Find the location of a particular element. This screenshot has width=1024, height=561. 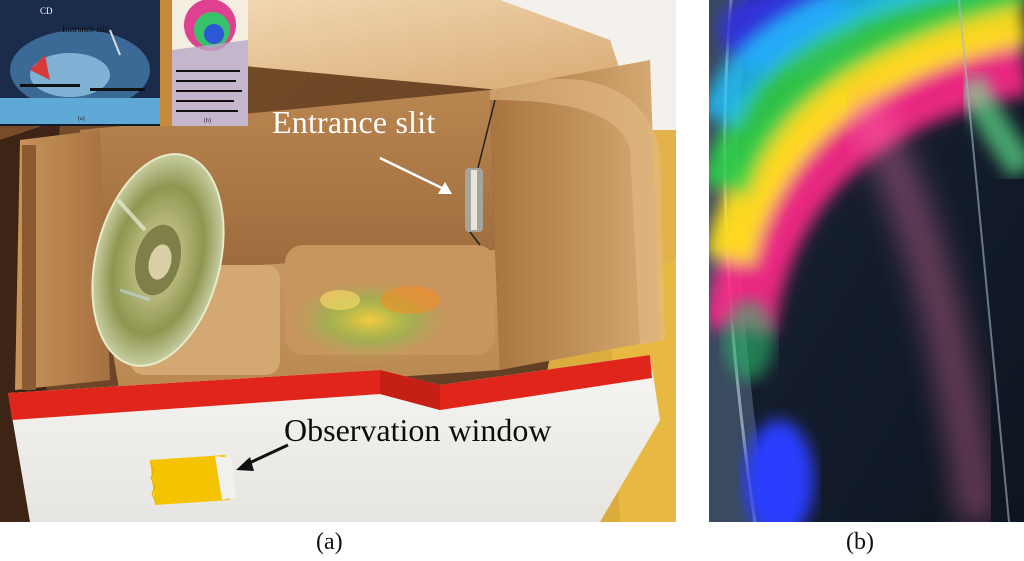

inset-image is located at coordinates (124, 63).